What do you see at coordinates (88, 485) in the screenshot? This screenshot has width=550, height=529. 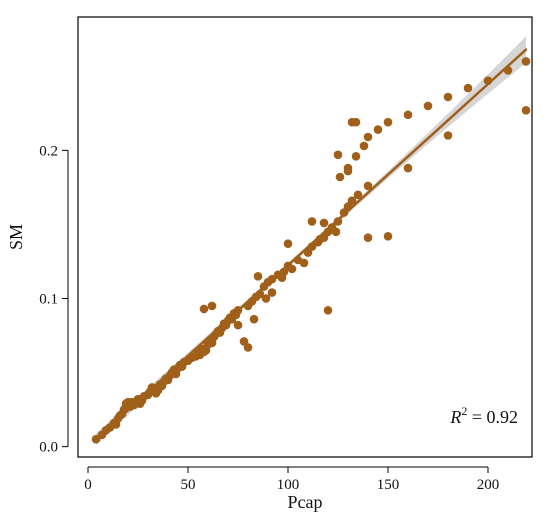 I see `x-tick-label: 0` at bounding box center [88, 485].